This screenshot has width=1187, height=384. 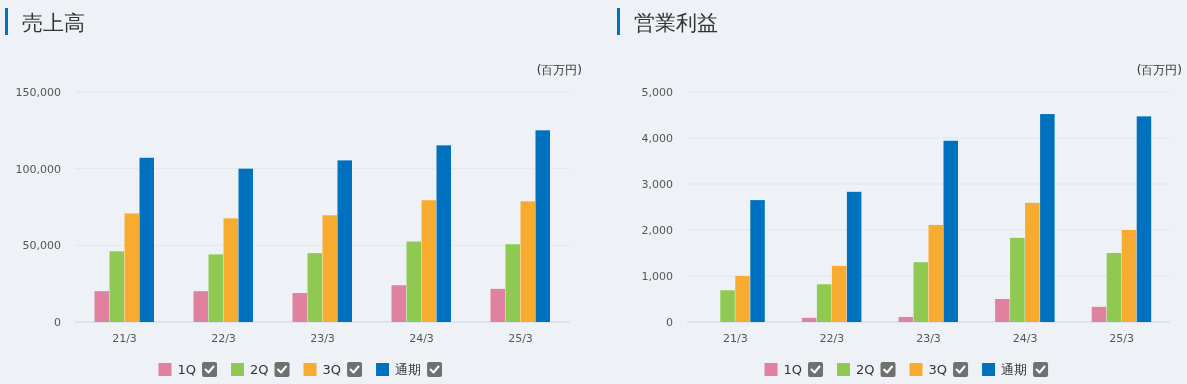 What do you see at coordinates (676, 23) in the screenshot?
I see `chart-title: 営業利益` at bounding box center [676, 23].